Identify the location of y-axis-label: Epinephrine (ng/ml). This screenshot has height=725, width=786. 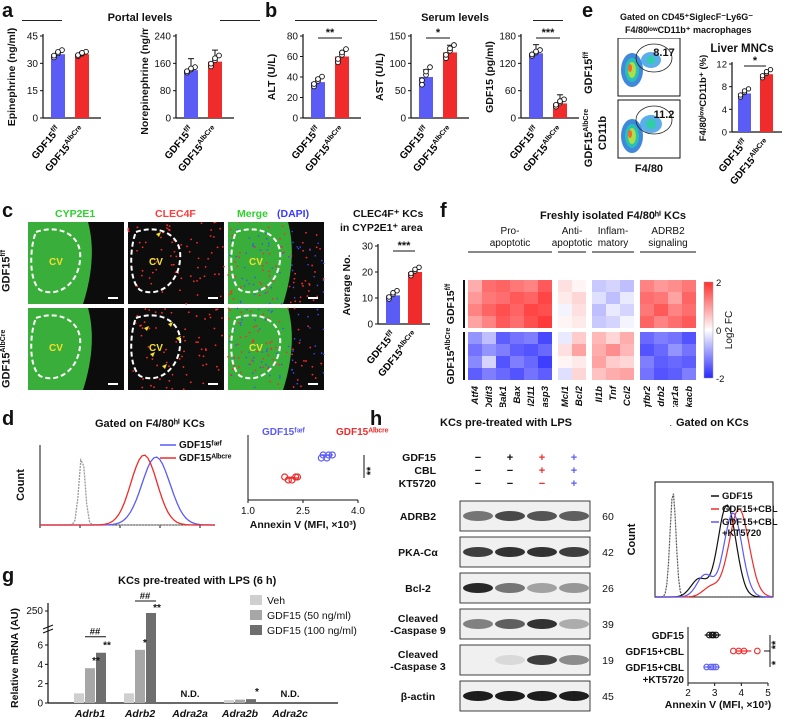
(12, 77).